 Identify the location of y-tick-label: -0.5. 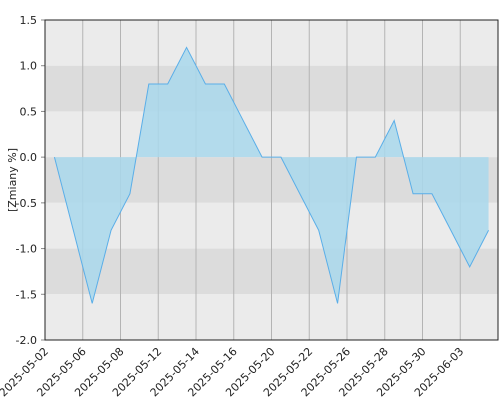
(26, 203).